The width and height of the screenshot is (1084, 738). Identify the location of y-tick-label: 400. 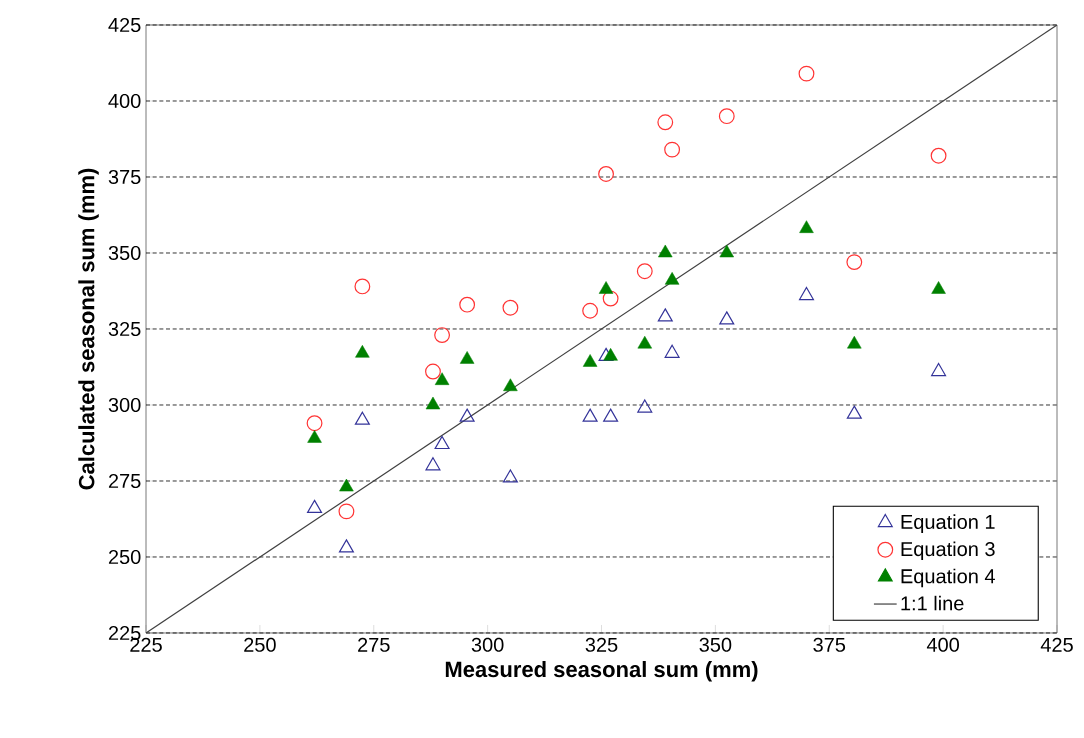
(124, 101).